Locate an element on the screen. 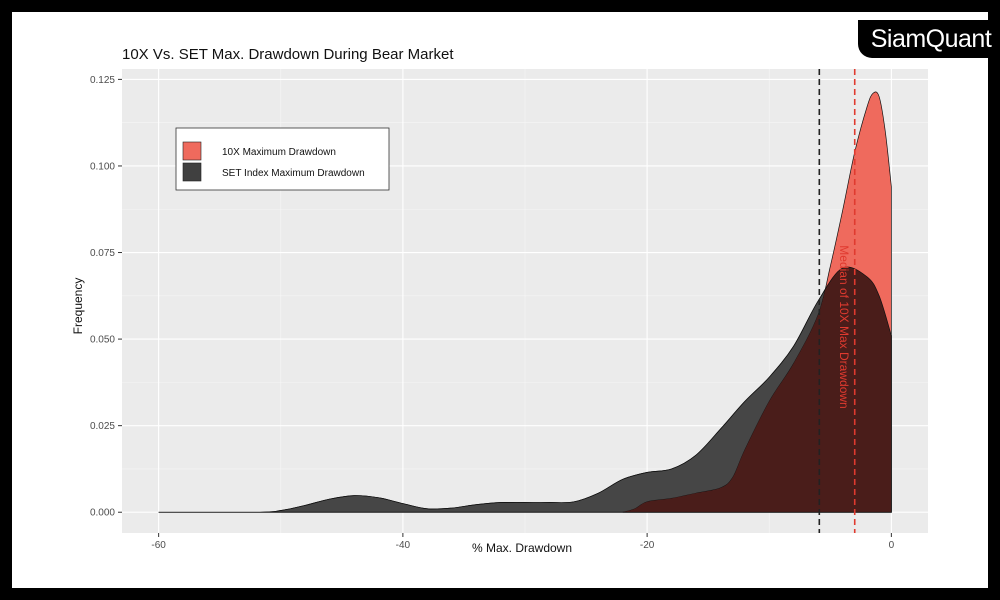 This screenshot has width=1000, height=600. y-tick-label: 0.100 is located at coordinates (102, 166).